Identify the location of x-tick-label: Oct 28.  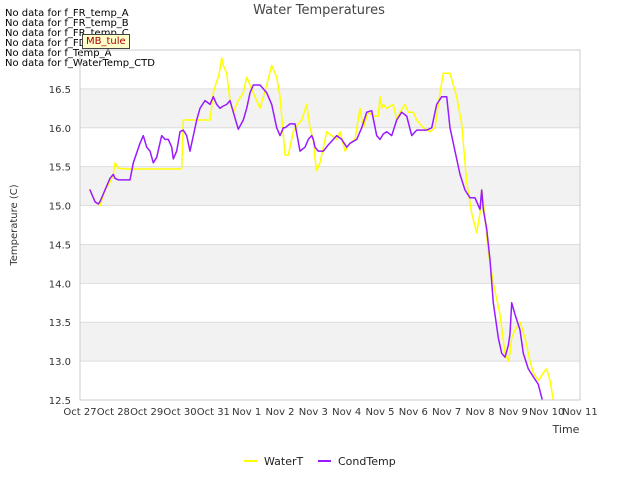
(113, 412).